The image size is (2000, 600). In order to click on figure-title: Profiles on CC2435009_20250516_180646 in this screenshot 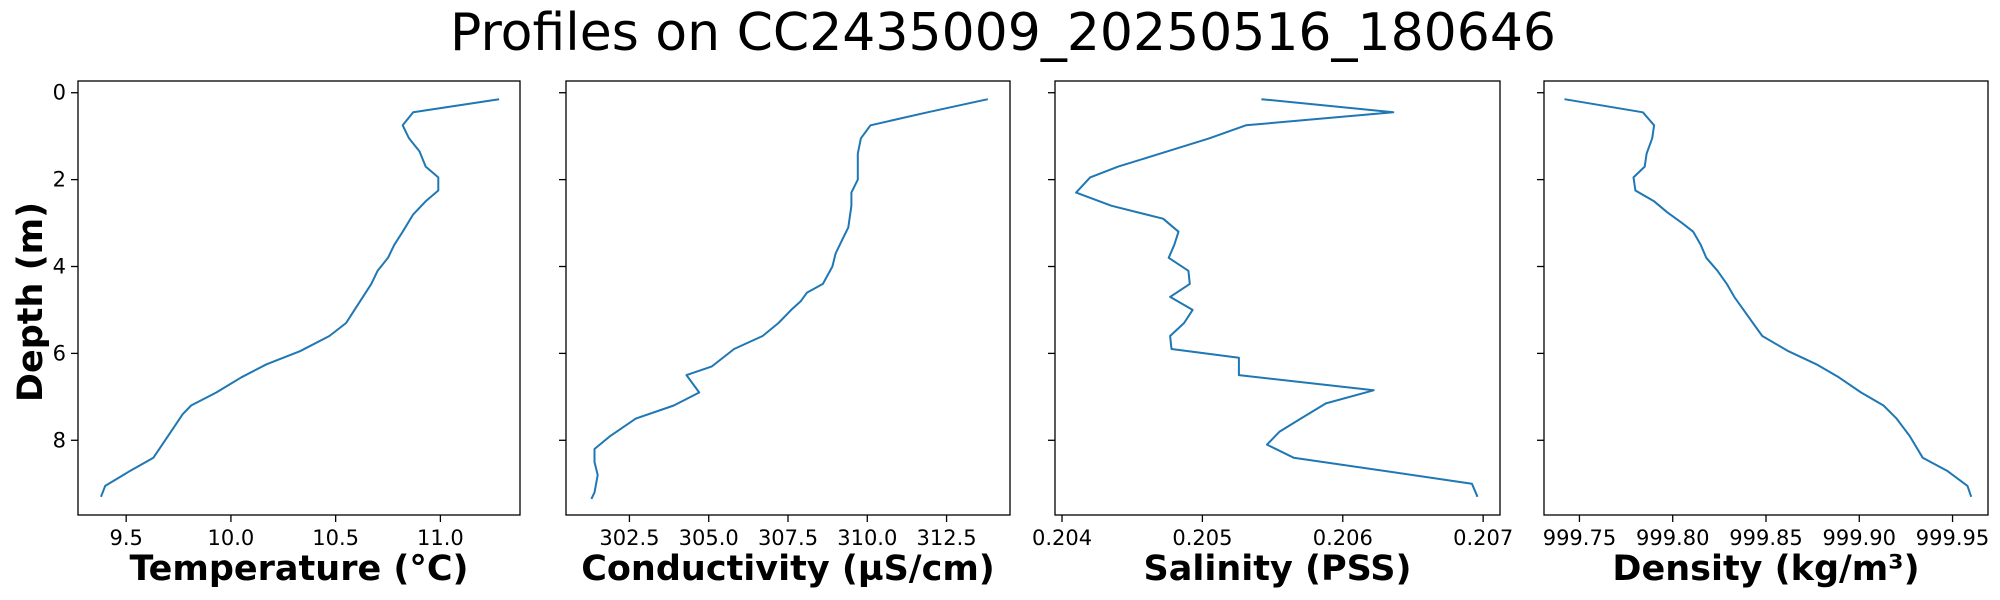, I will do `click(1003, 33)`.